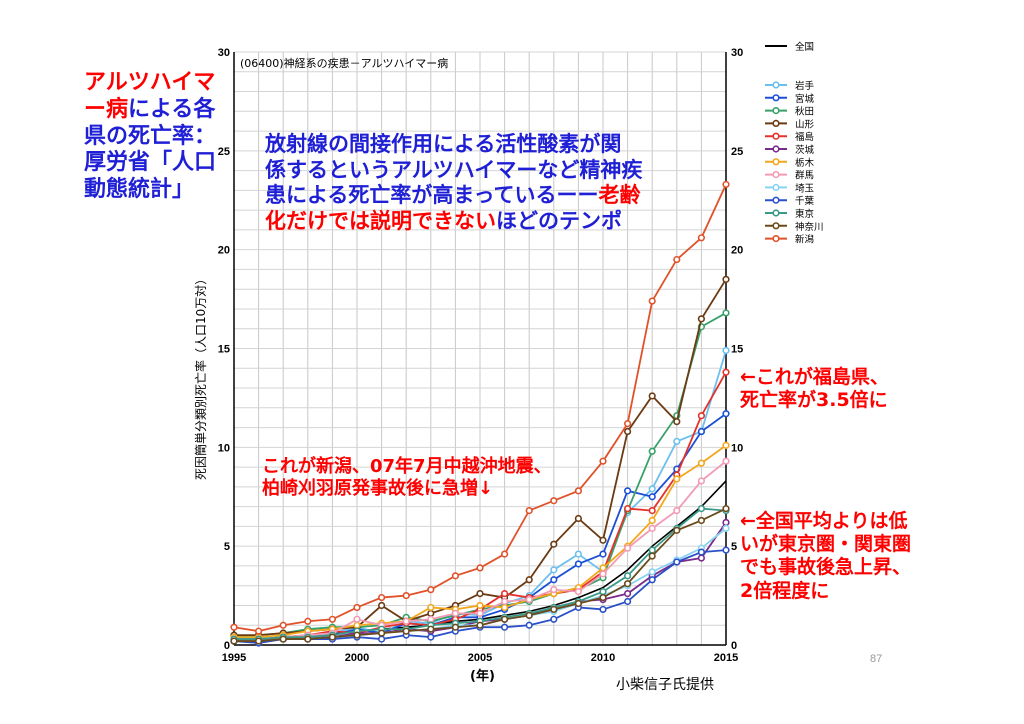 The height and width of the screenshot is (724, 1024). Describe the element at coordinates (407, 478) in the screenshot. I see `niigata-annotation: これが新潟、07年7月中越沖地震、 柏崎刈羽原発事故後に急増↓` at that location.